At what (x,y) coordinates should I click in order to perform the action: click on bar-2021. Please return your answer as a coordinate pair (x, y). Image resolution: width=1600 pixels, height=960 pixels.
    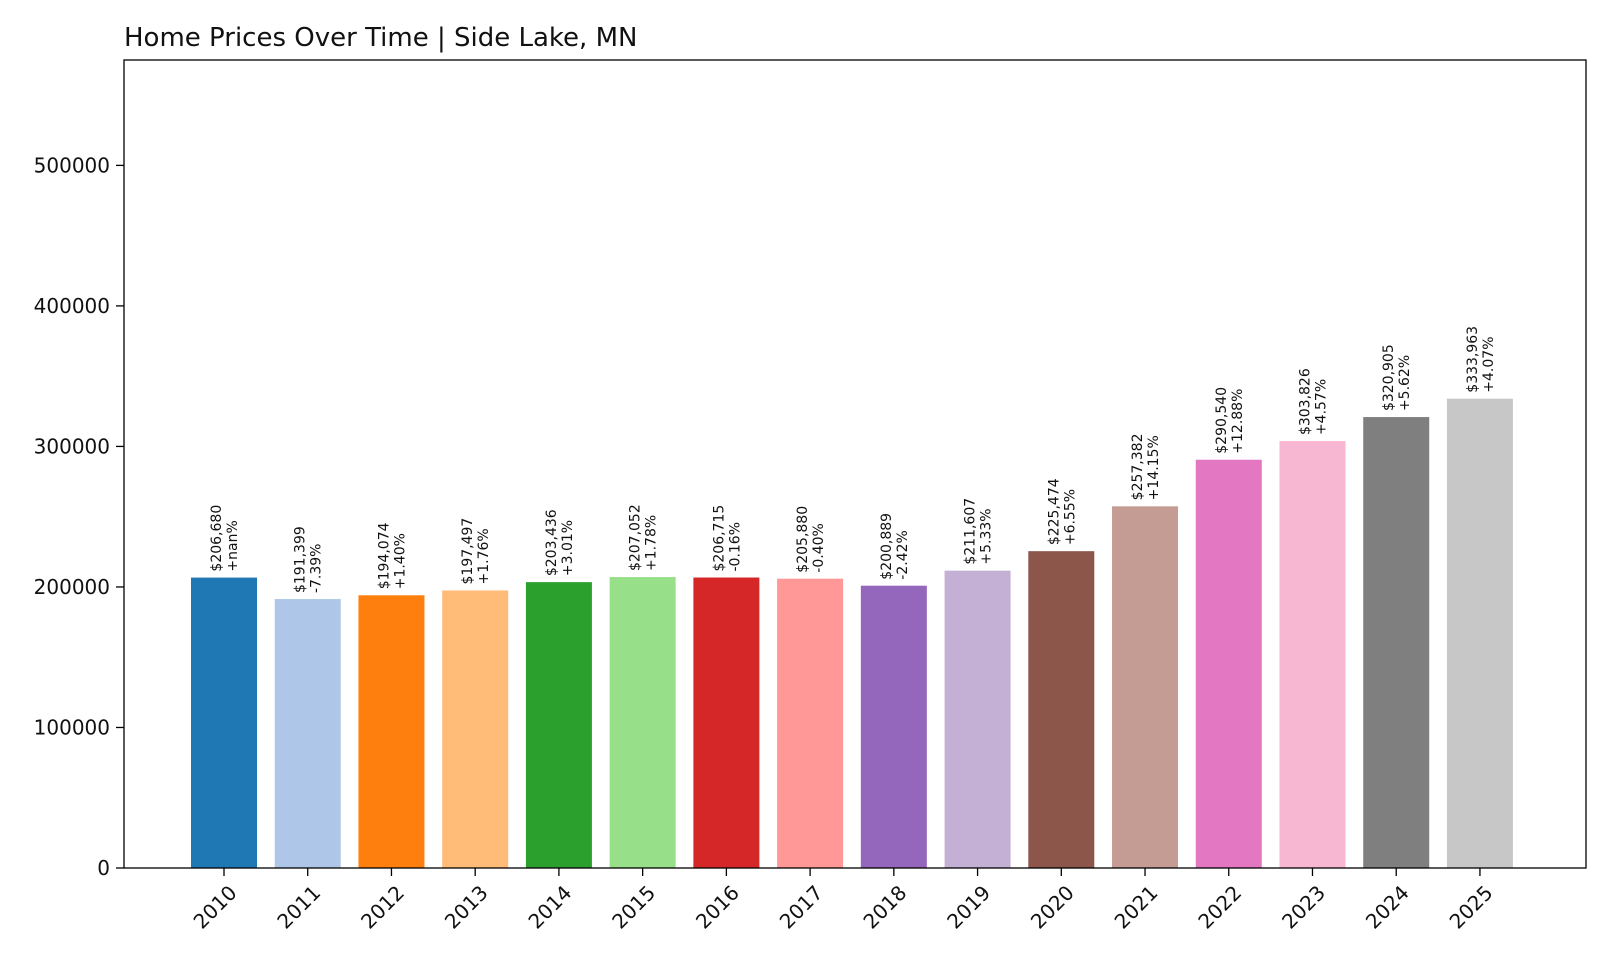
    Looking at the image, I should click on (1145, 687).